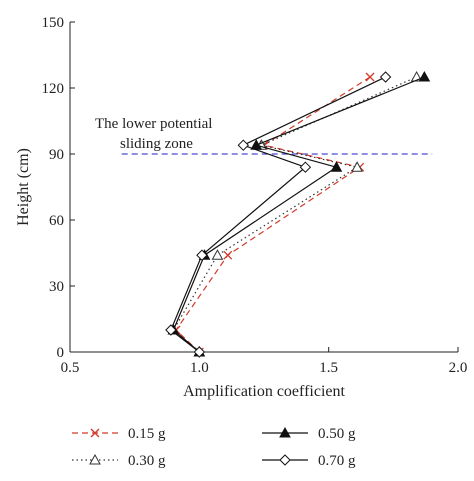 This screenshot has width=474, height=481. I want to click on y-tick-label: 30, so click(56, 287).